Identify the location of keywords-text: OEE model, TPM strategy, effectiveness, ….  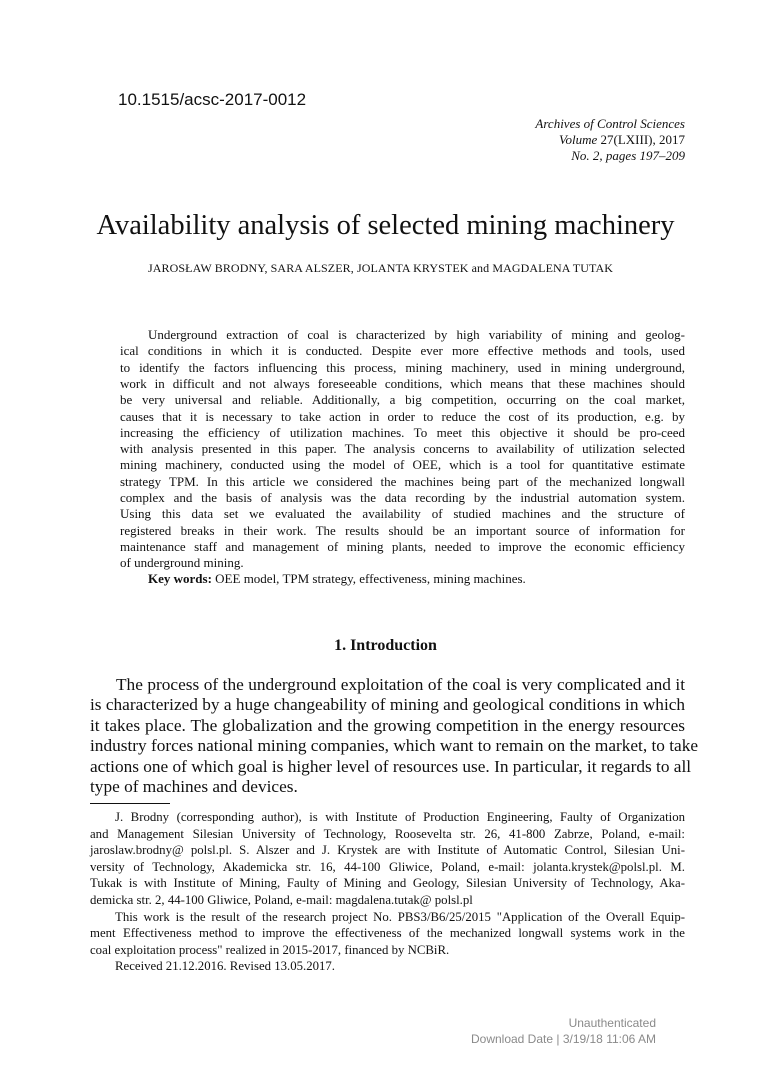
(370, 578).